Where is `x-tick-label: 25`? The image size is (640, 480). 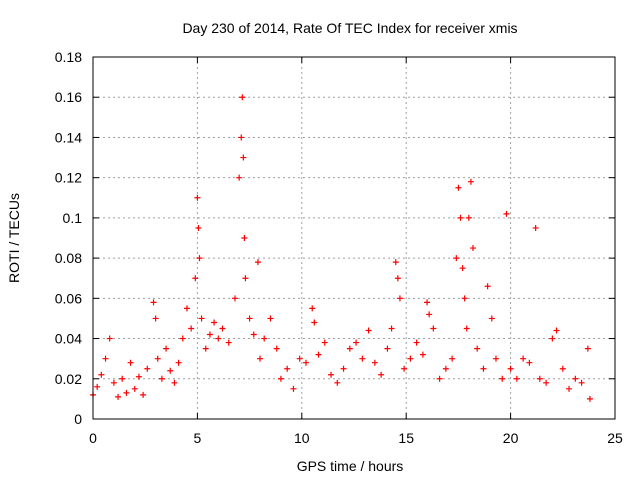
x-tick-label: 25 is located at coordinates (615, 438).